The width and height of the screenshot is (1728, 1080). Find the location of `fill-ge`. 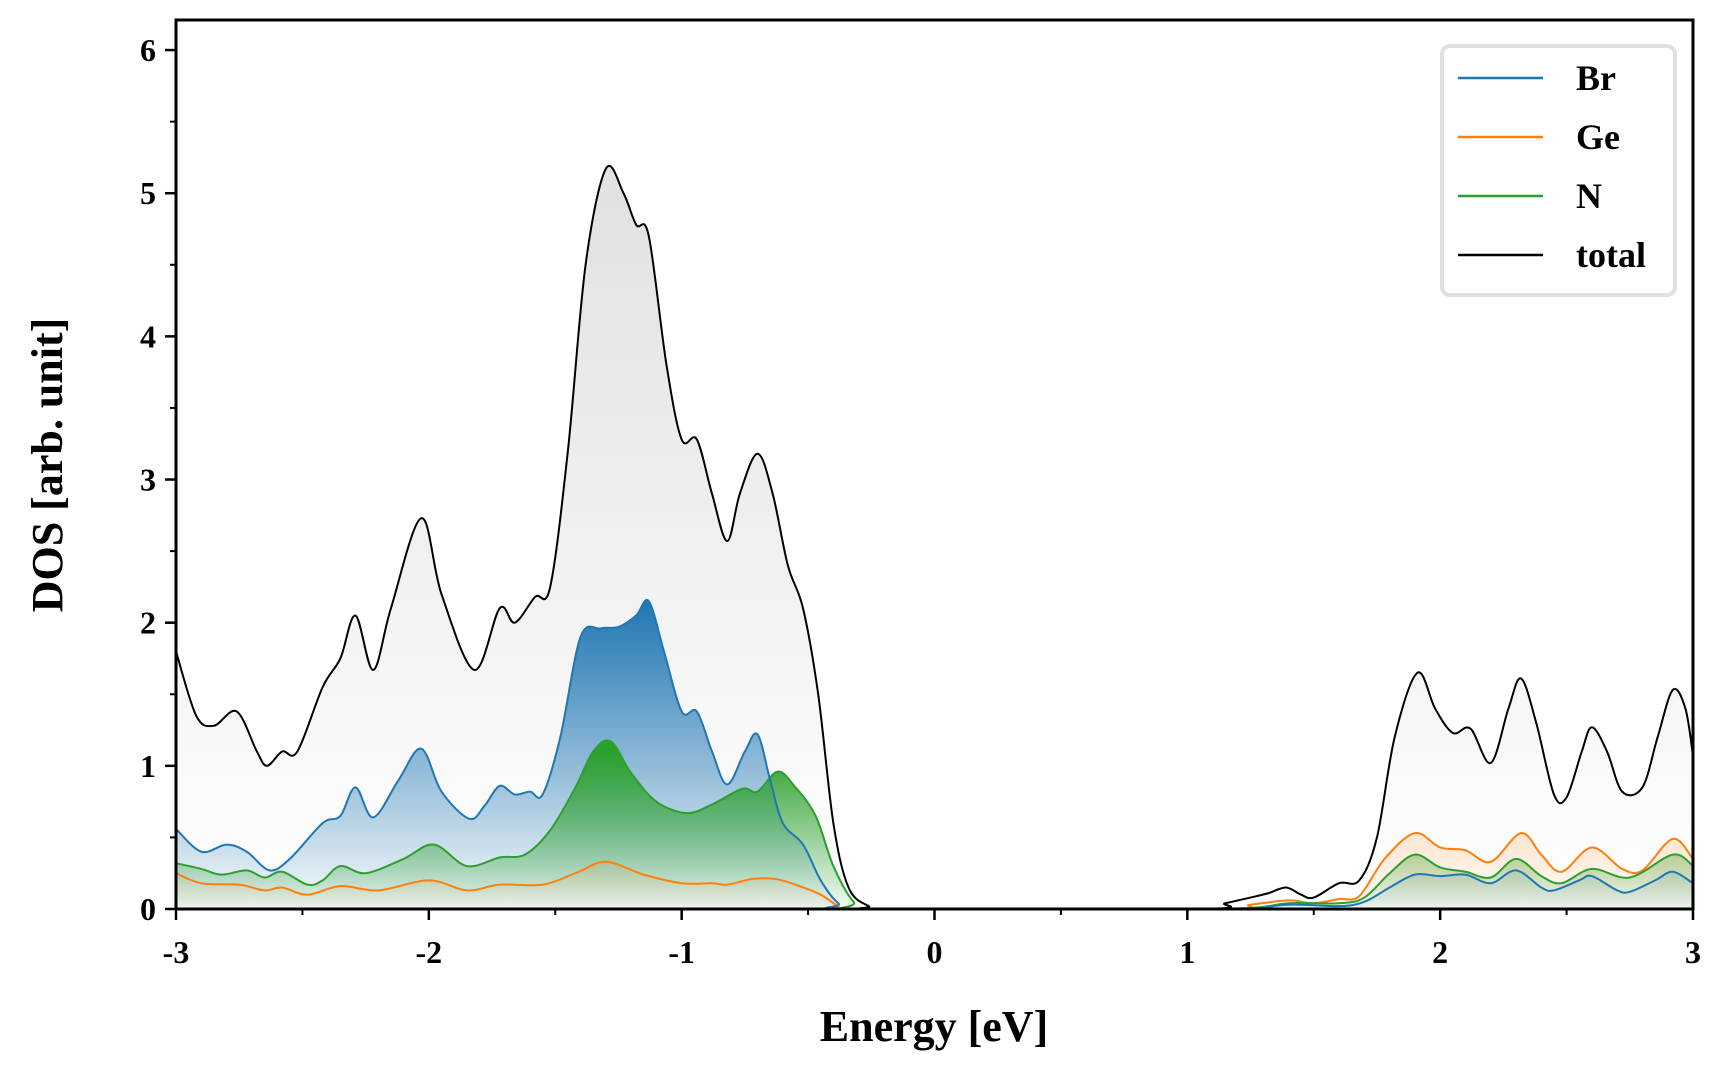

fill-ge is located at coordinates (934, 870).